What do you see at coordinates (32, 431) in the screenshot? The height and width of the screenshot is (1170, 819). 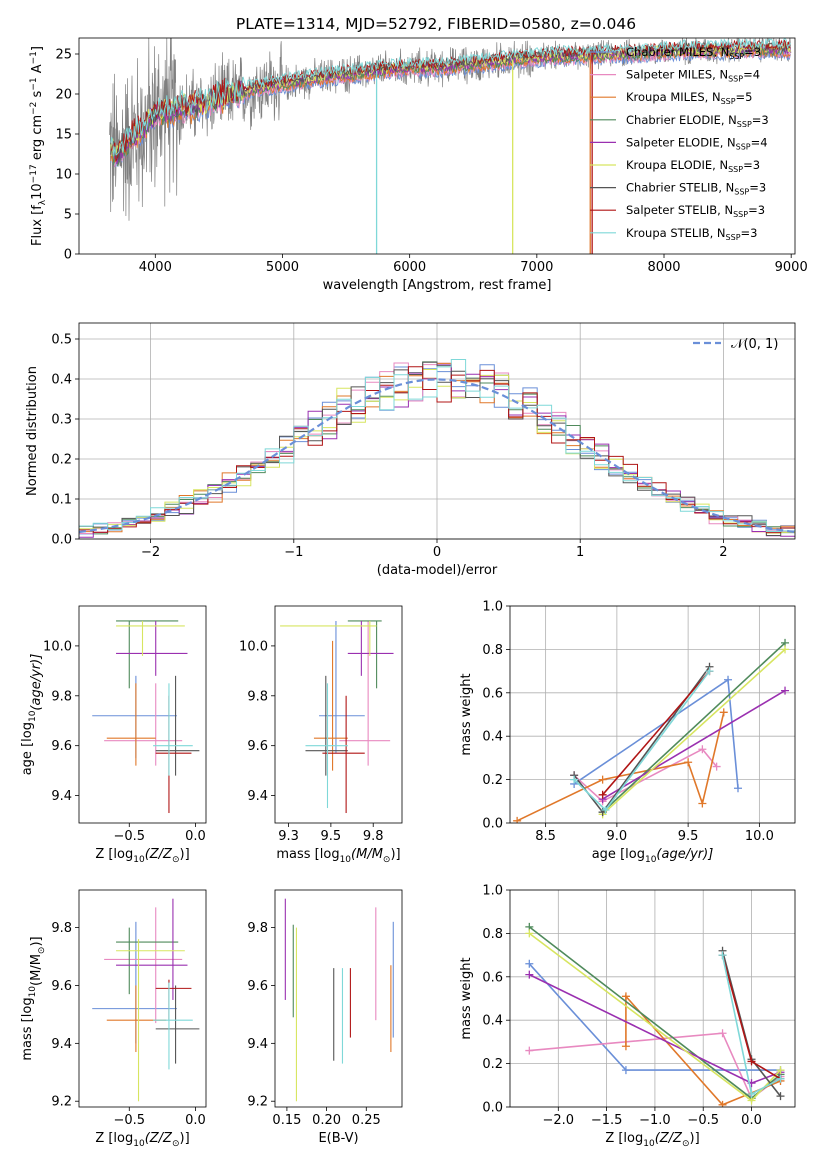 I see `residual-hist-ylabel: Normed distribution` at bounding box center [32, 431].